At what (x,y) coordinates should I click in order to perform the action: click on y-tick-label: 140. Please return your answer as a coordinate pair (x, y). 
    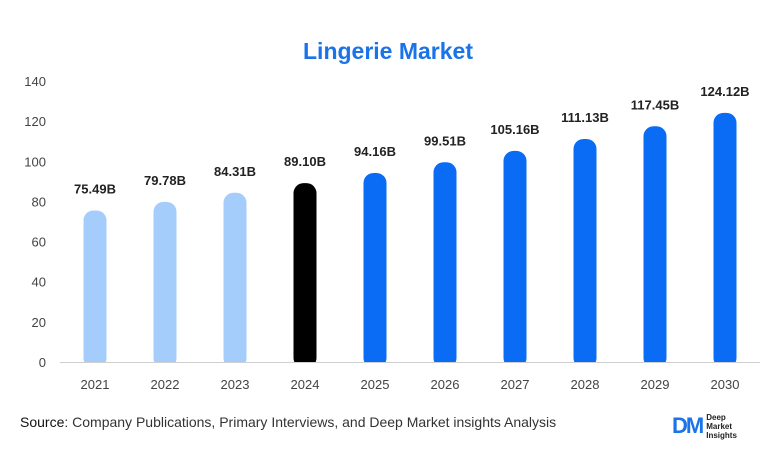
    Looking at the image, I should click on (35, 81).